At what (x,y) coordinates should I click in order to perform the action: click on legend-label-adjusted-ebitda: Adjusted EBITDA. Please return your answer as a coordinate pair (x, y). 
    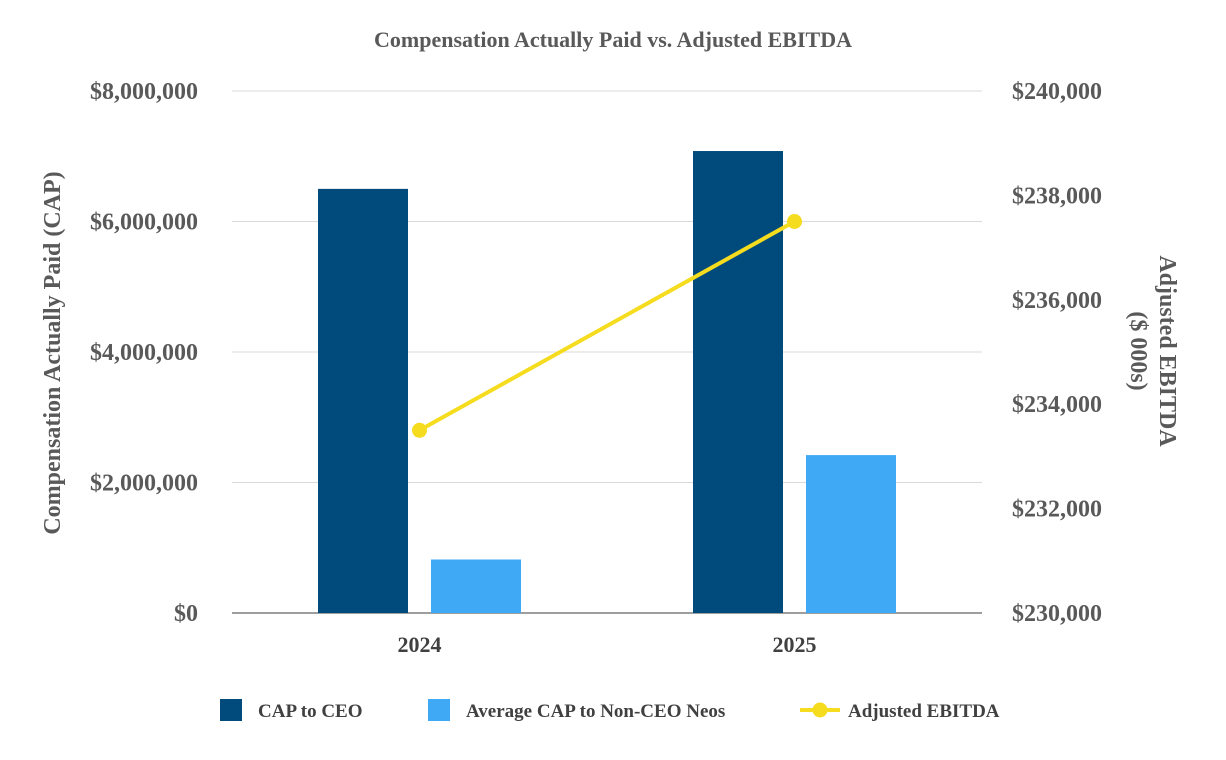
    Looking at the image, I should click on (924, 711).